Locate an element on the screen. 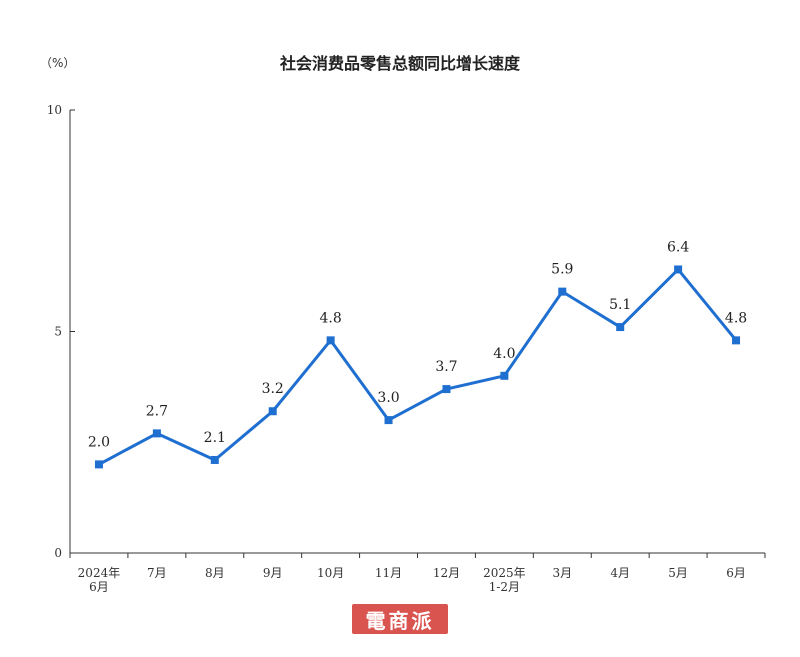 This screenshot has width=800, height=657. y-tick-label: 0 is located at coordinates (58, 553).